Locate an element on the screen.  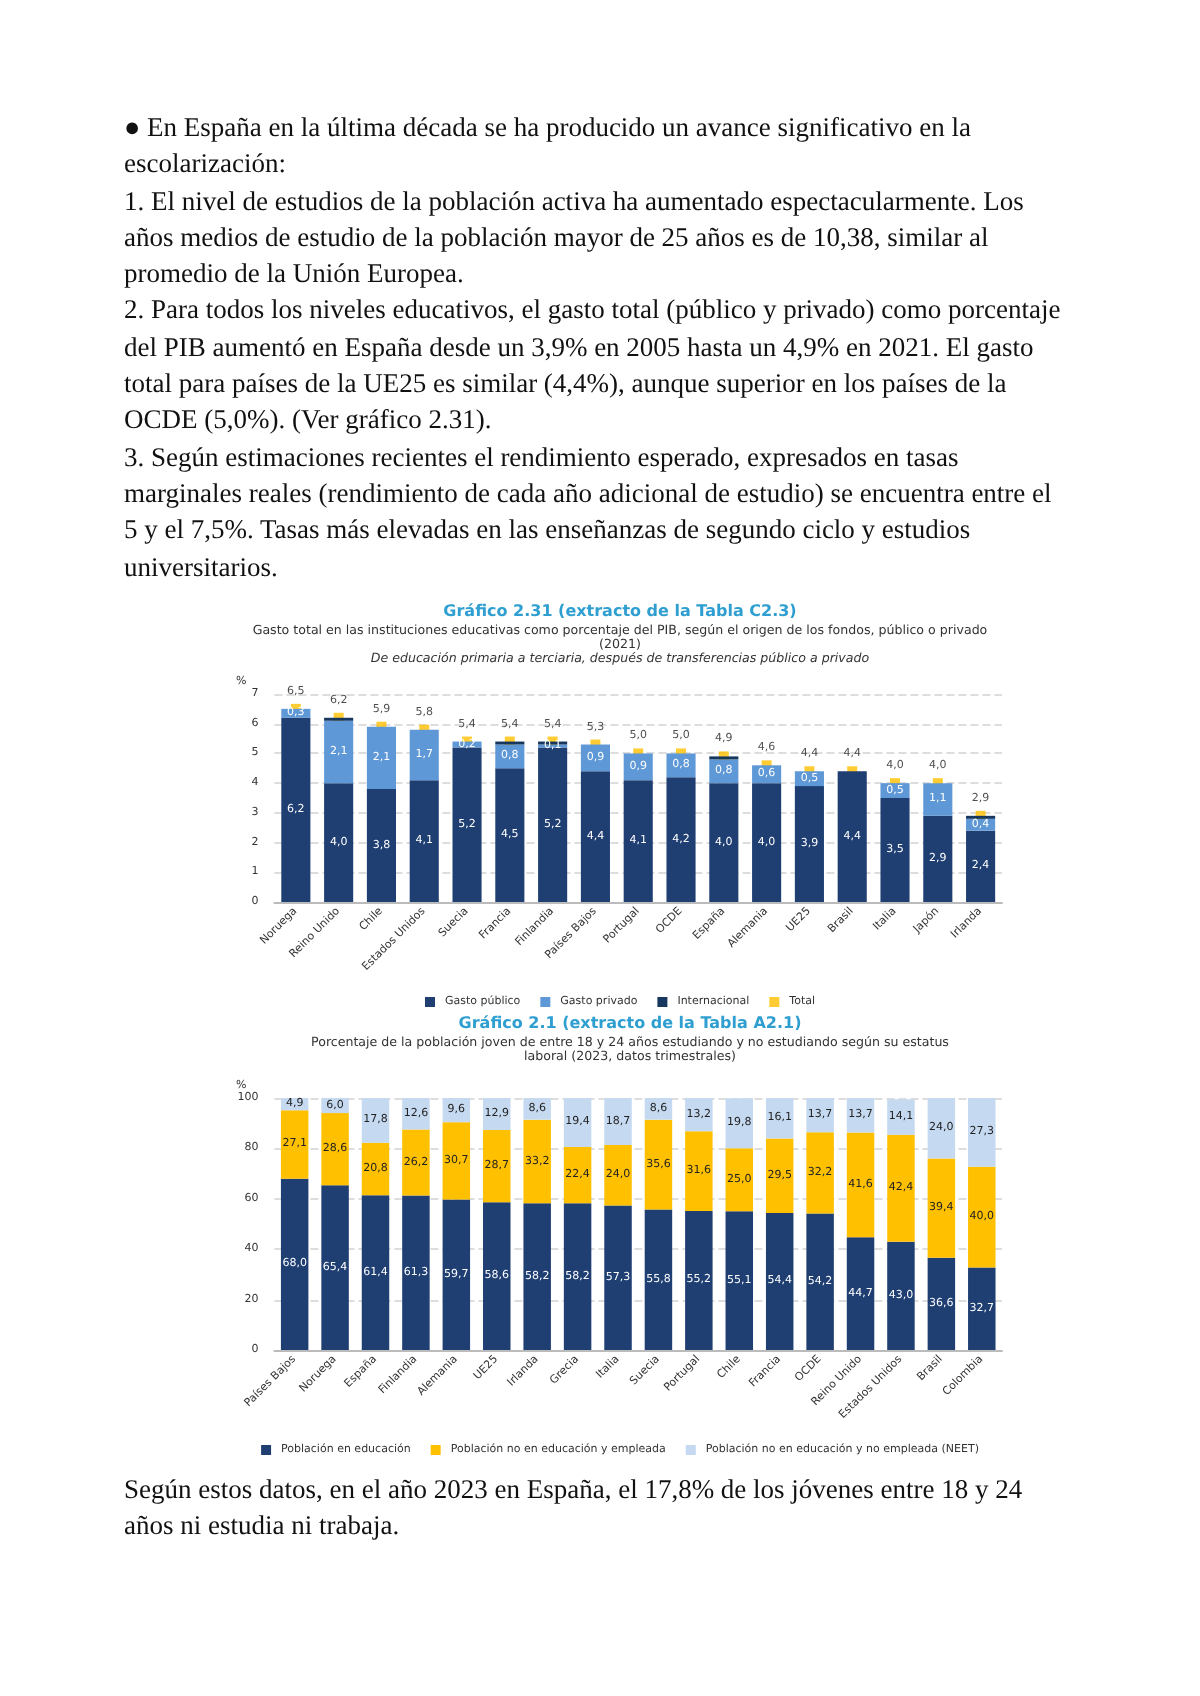
text: Según estos datos, en el año 2023 en España, el 17,8% de los jóvenes entre 18 y 24 años ni estudia ni trabaja. is located at coordinates (574, 1508).